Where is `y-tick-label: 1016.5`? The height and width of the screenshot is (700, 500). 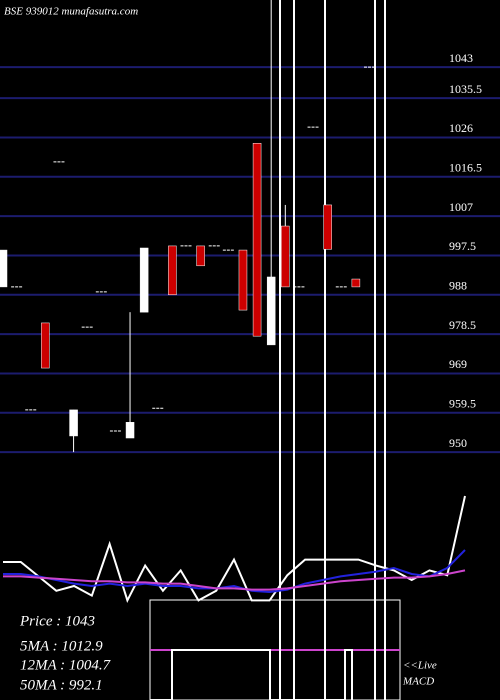
y-tick-label: 1016.5 is located at coordinates (465, 168).